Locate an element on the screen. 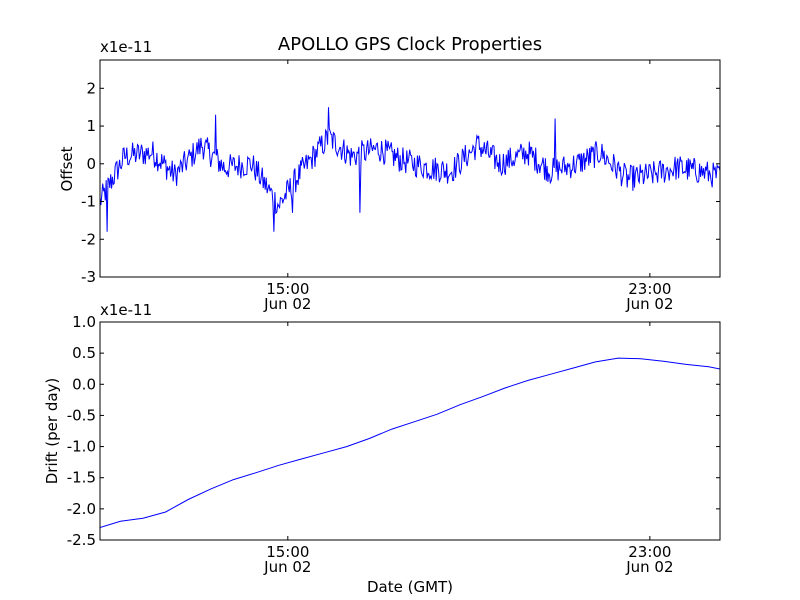  offset-x-tick-time: 15:00 is located at coordinates (287, 289).